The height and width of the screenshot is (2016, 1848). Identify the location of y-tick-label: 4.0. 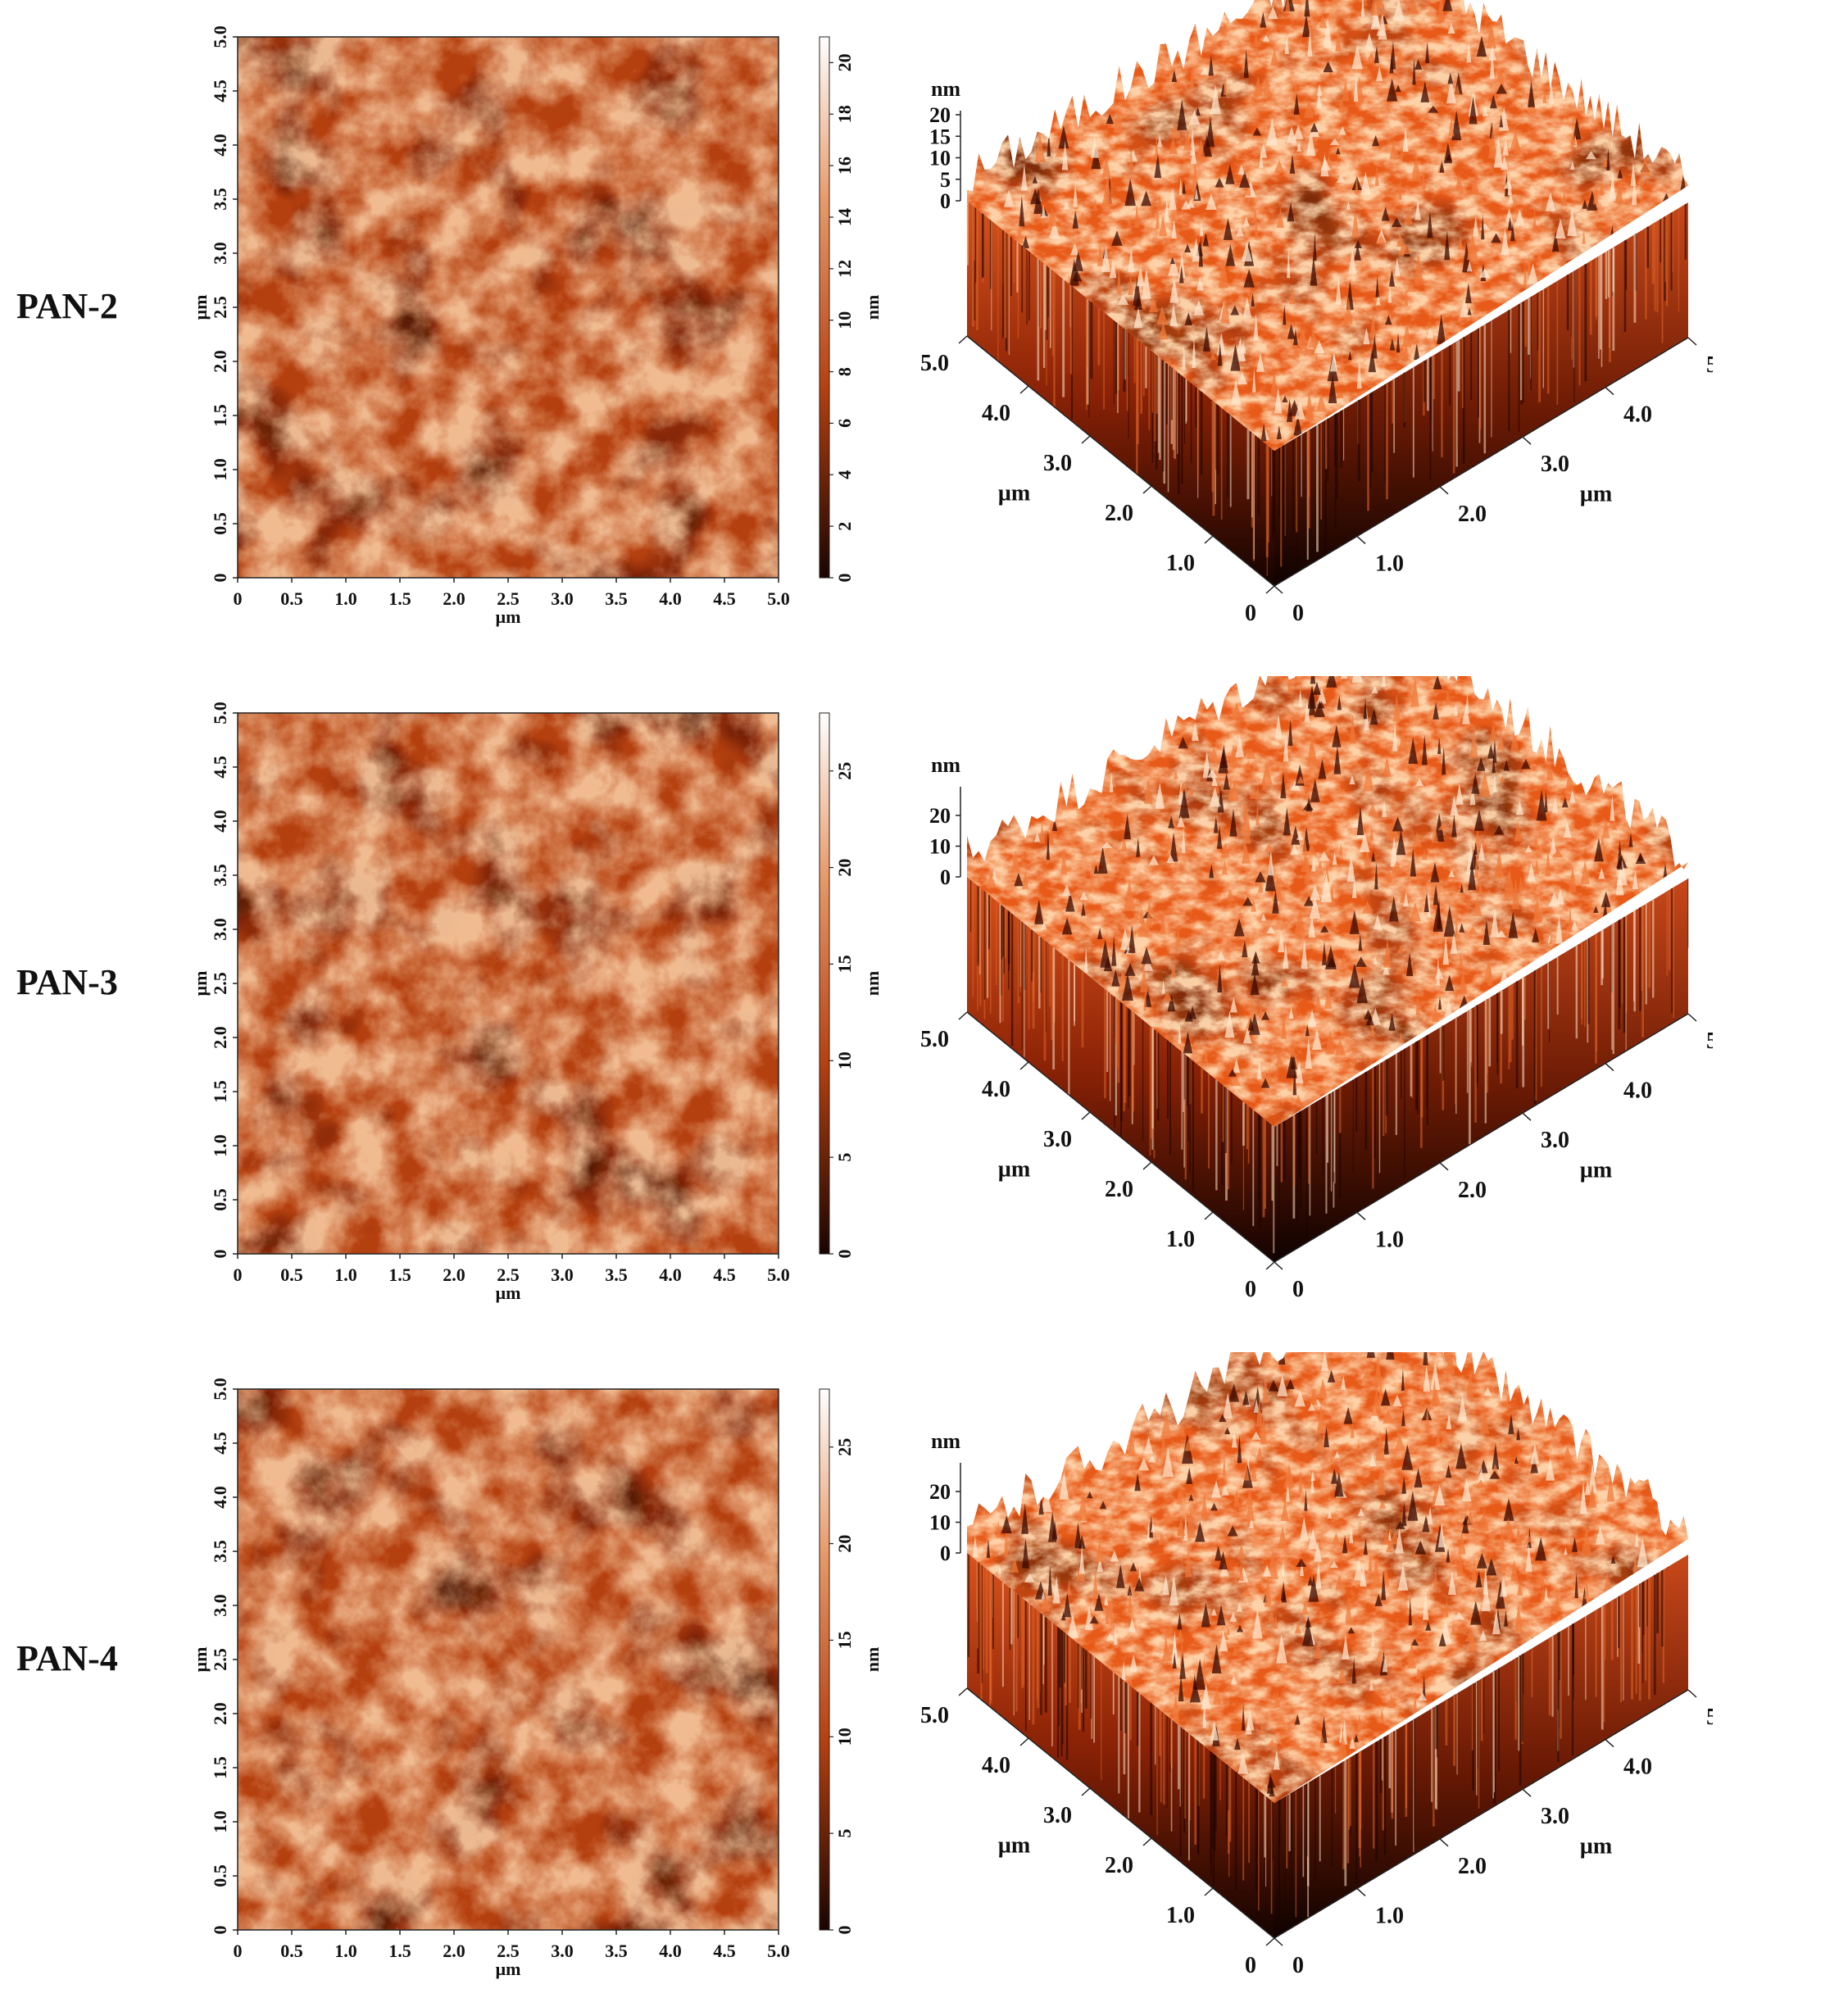
(220, 1497).